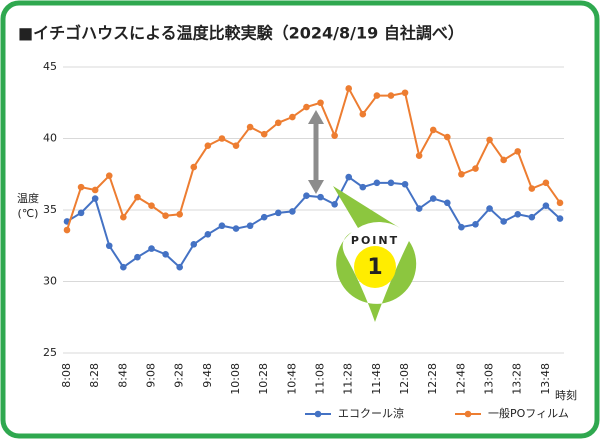 This screenshot has height=439, width=600. Describe the element at coordinates (241, 33) in the screenshot. I see `chart-title: ■イチゴハウスによる温度比較実験（2024/8/19 自社調べ）` at that location.